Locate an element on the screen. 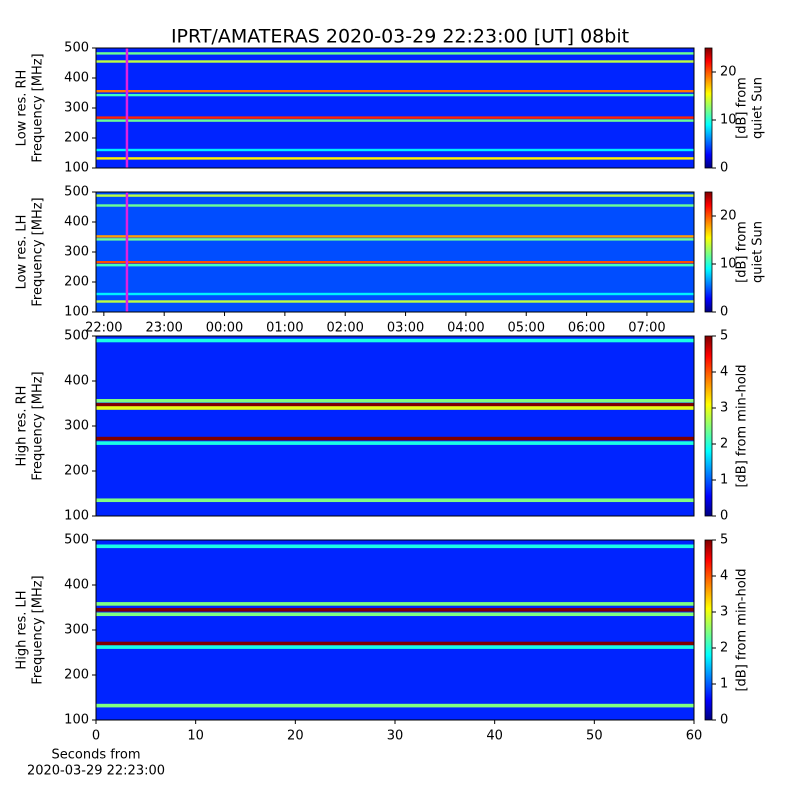  x-tick-label: 10 is located at coordinates (195, 736).